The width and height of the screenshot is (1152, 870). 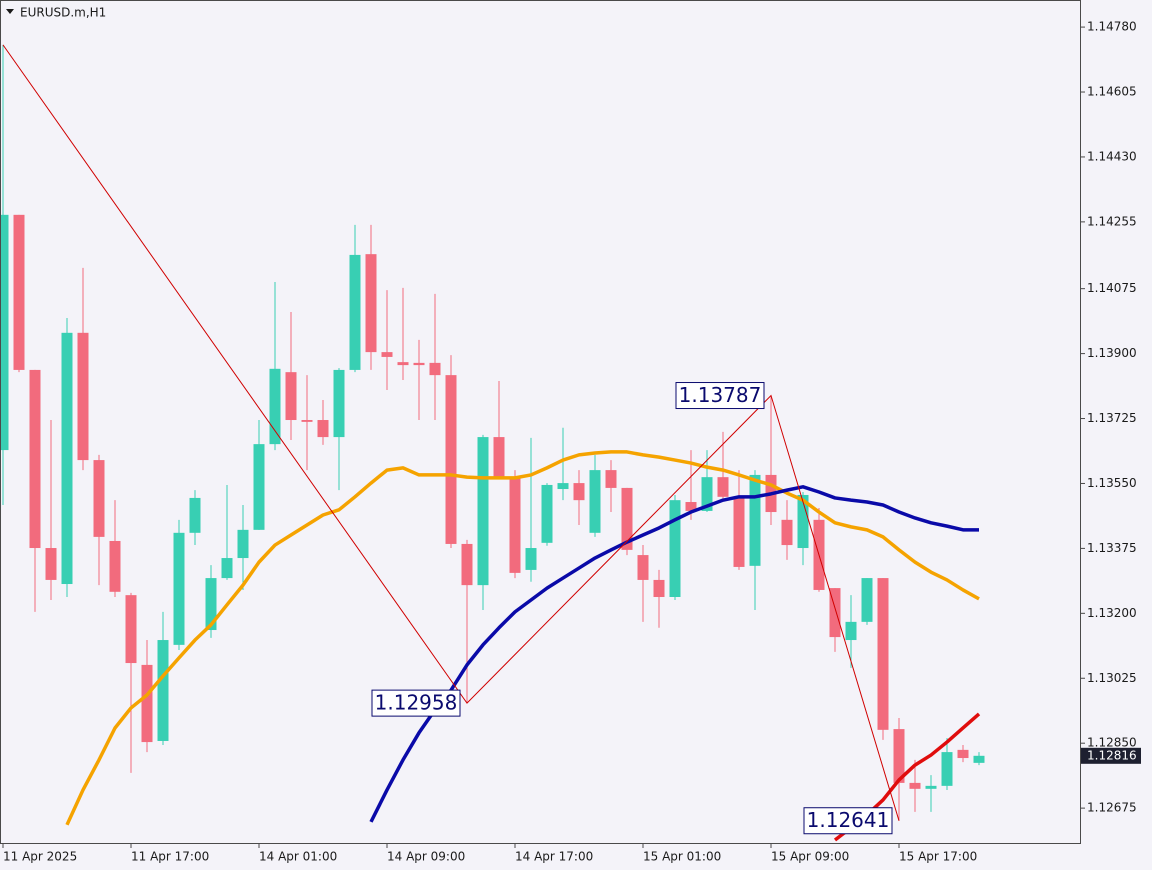 I want to click on y-tick-label: 1.12675, so click(x=1112, y=808).